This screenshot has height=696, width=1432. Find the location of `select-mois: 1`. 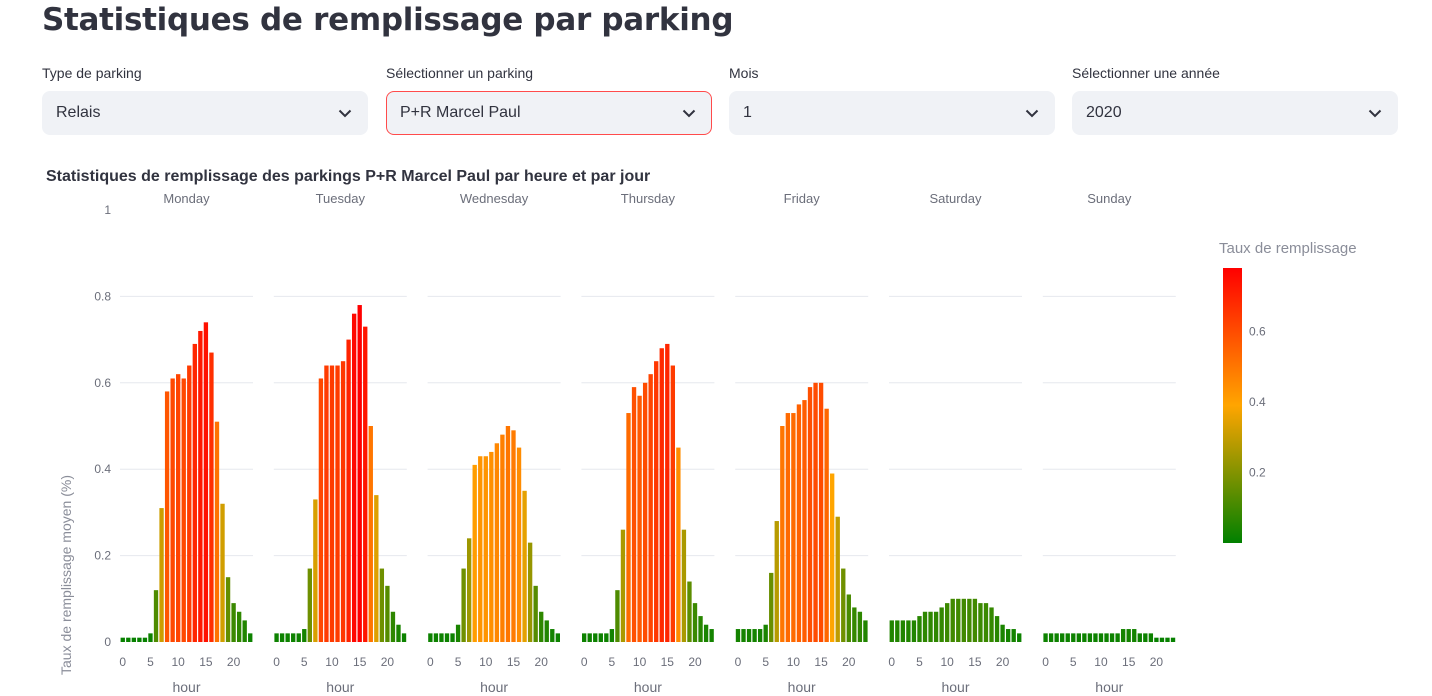

select-mois: 1 is located at coordinates (892, 113).